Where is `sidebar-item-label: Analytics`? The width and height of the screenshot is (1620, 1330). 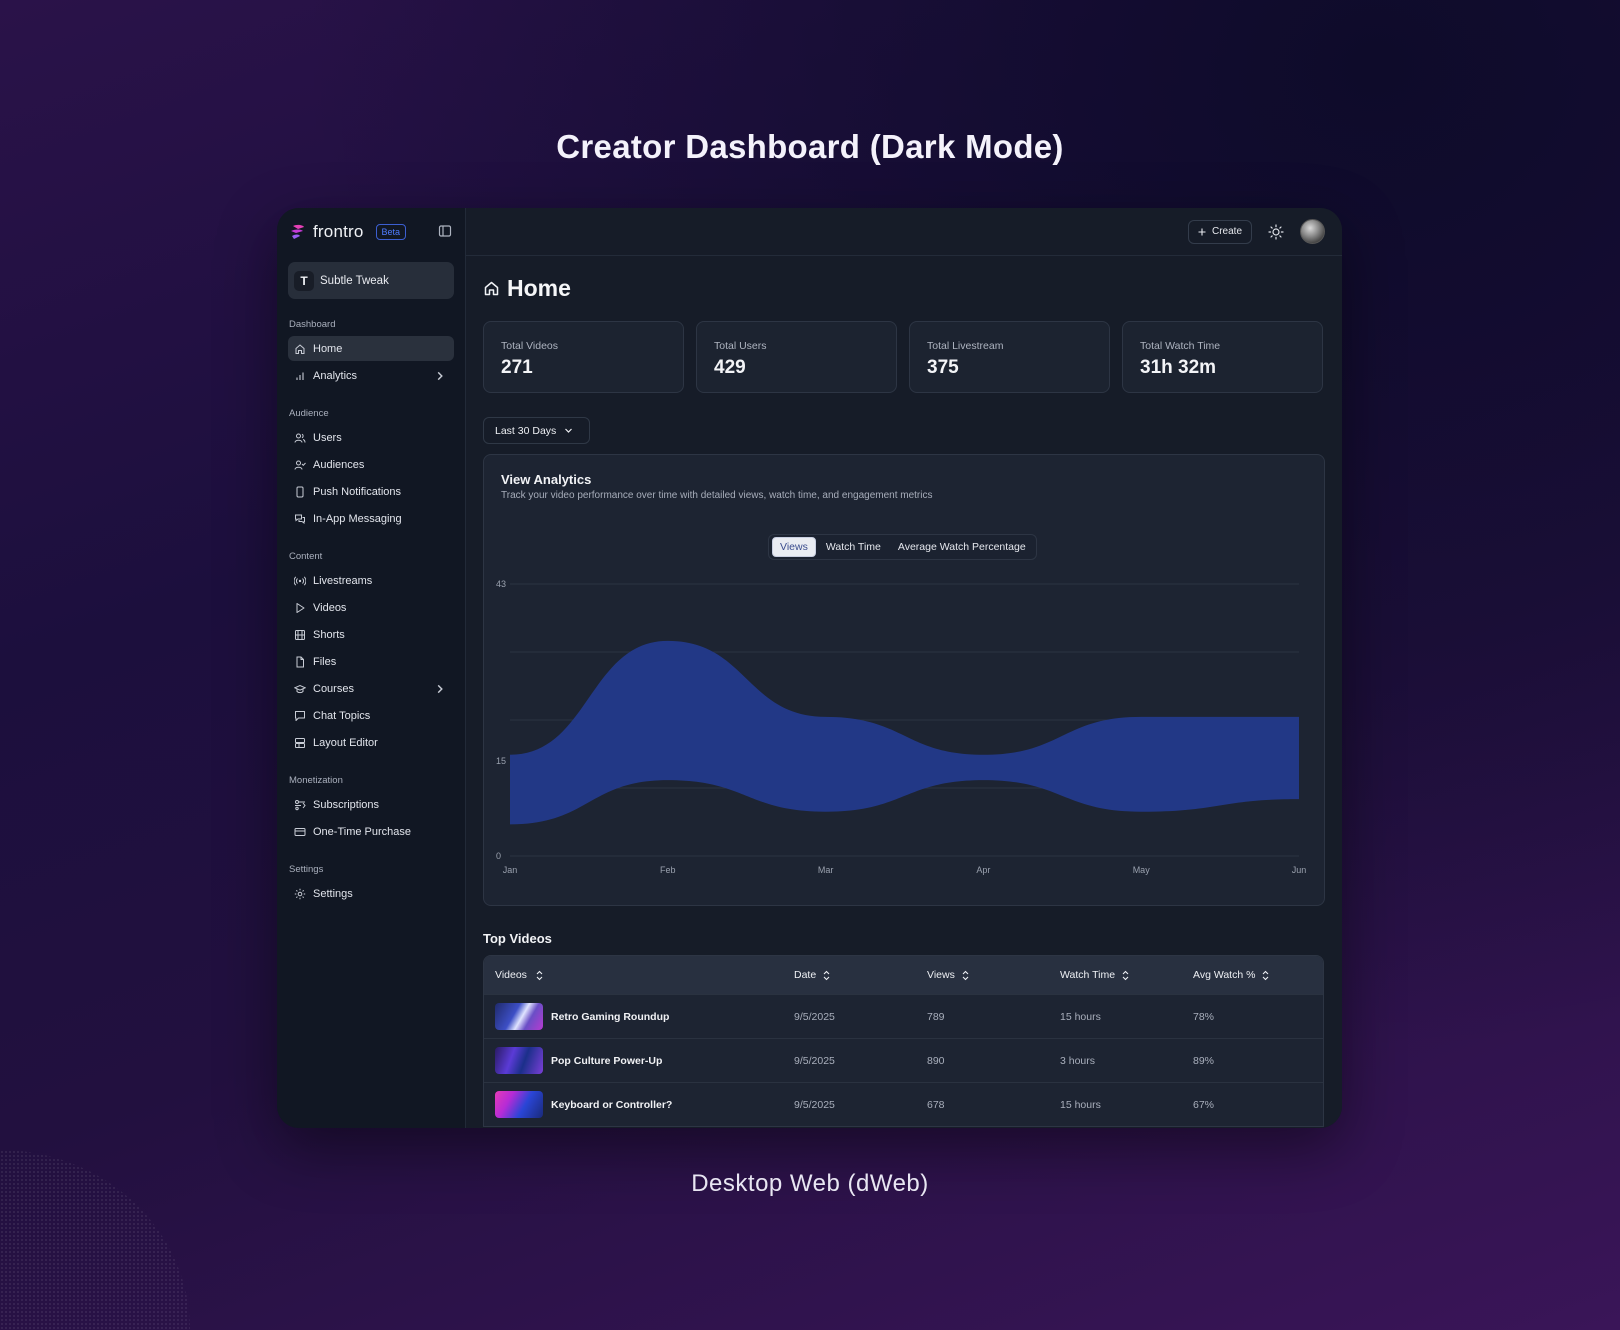 sidebar-item-label: Analytics is located at coordinates (335, 375).